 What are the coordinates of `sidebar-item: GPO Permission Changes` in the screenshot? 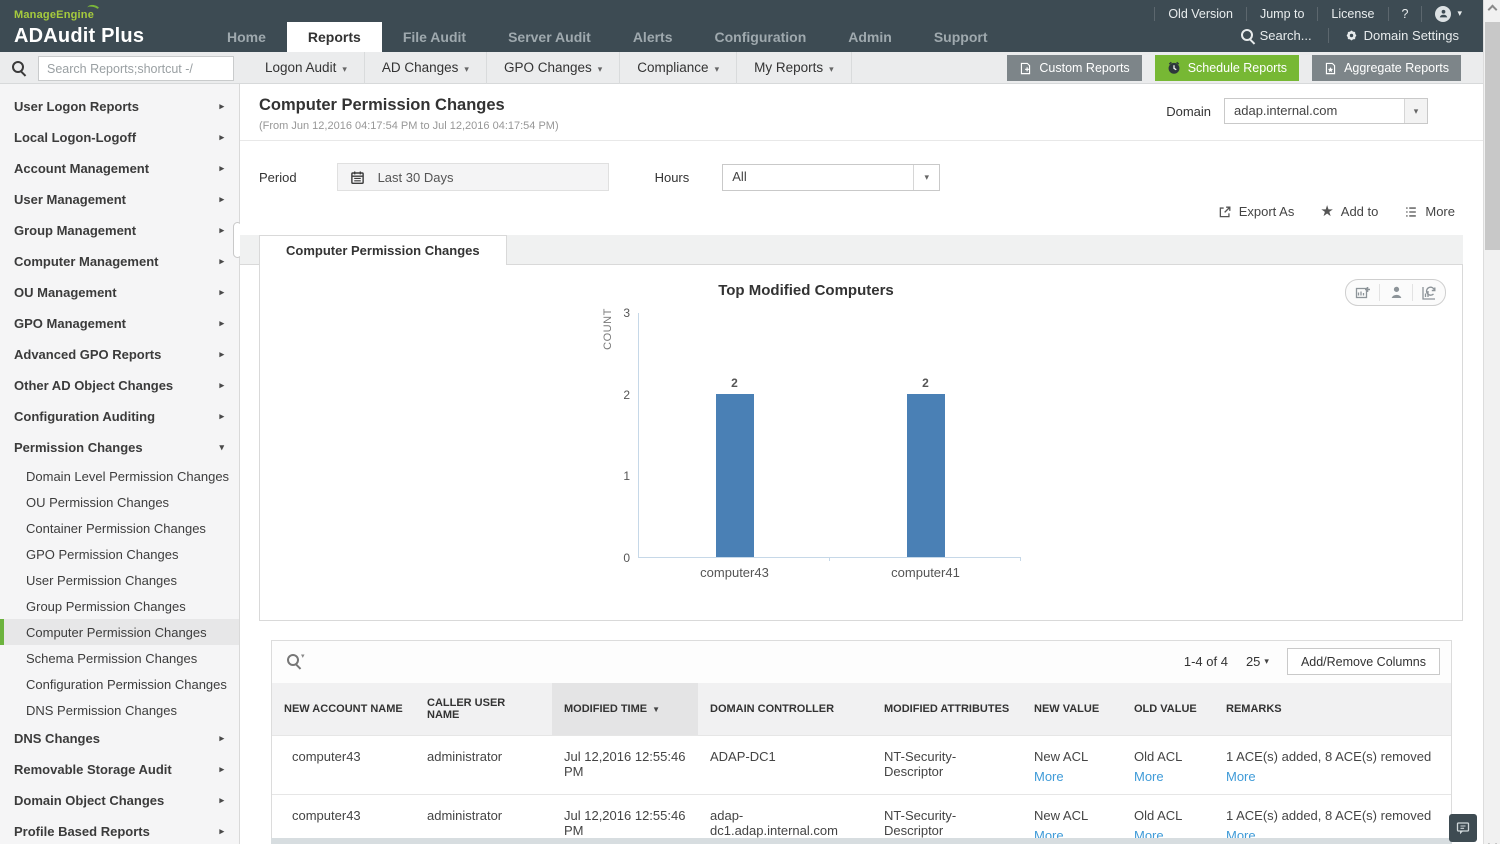 It's located at (119, 554).